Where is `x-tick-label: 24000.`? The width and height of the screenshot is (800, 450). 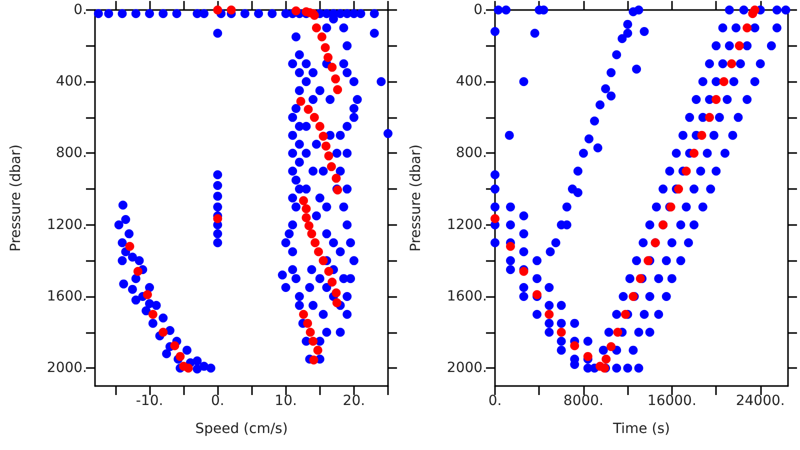
x-tick-label: 24000. is located at coordinates (760, 401).